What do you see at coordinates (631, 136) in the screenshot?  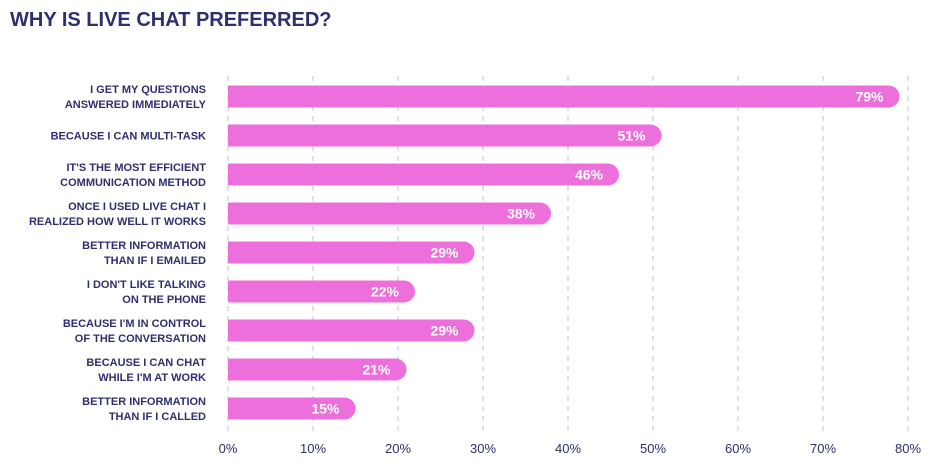 I see `data-label: 51%` at bounding box center [631, 136].